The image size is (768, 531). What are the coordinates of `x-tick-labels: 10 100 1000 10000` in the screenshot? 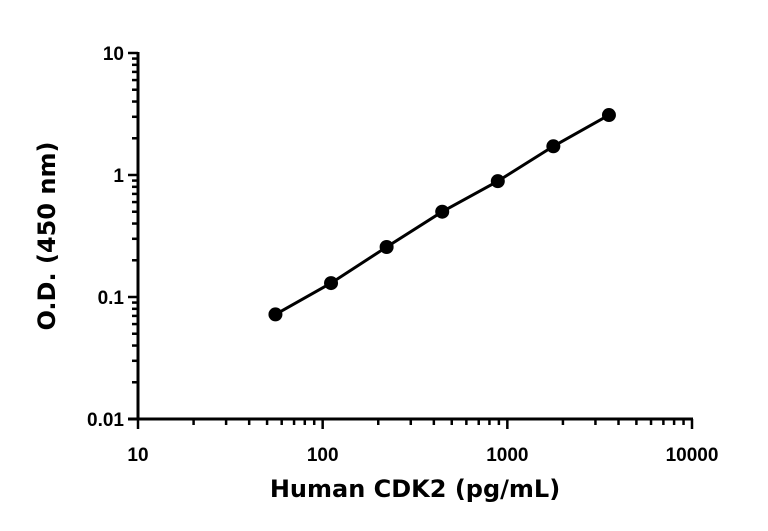 It's located at (422, 455).